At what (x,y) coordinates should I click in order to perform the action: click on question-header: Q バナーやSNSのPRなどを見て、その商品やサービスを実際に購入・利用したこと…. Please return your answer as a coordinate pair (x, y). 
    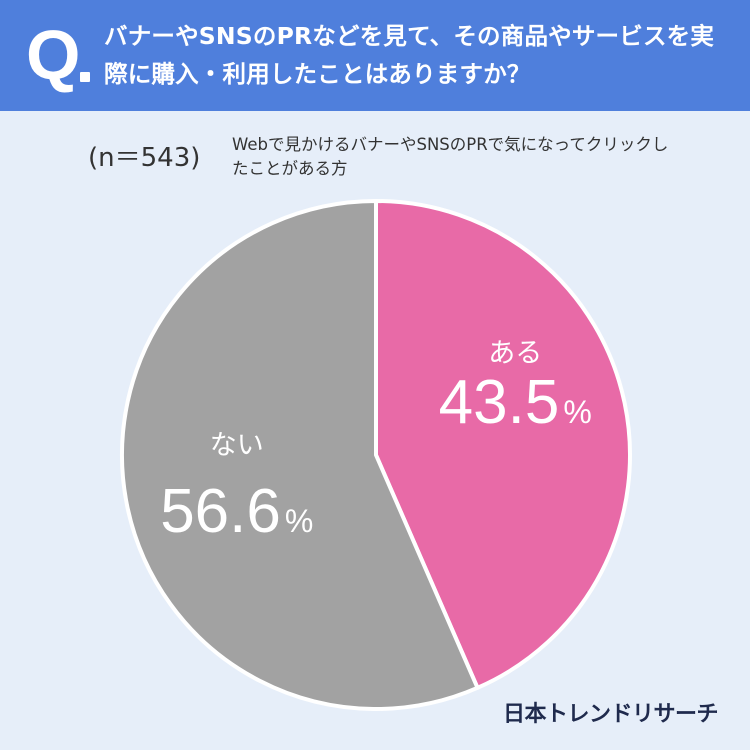
    Looking at the image, I should click on (375, 55).